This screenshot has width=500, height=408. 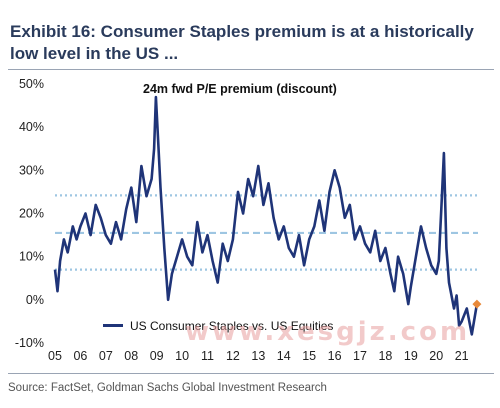 I want to click on legend: US Consumer Staples vs. US Equities, so click(x=218, y=326).